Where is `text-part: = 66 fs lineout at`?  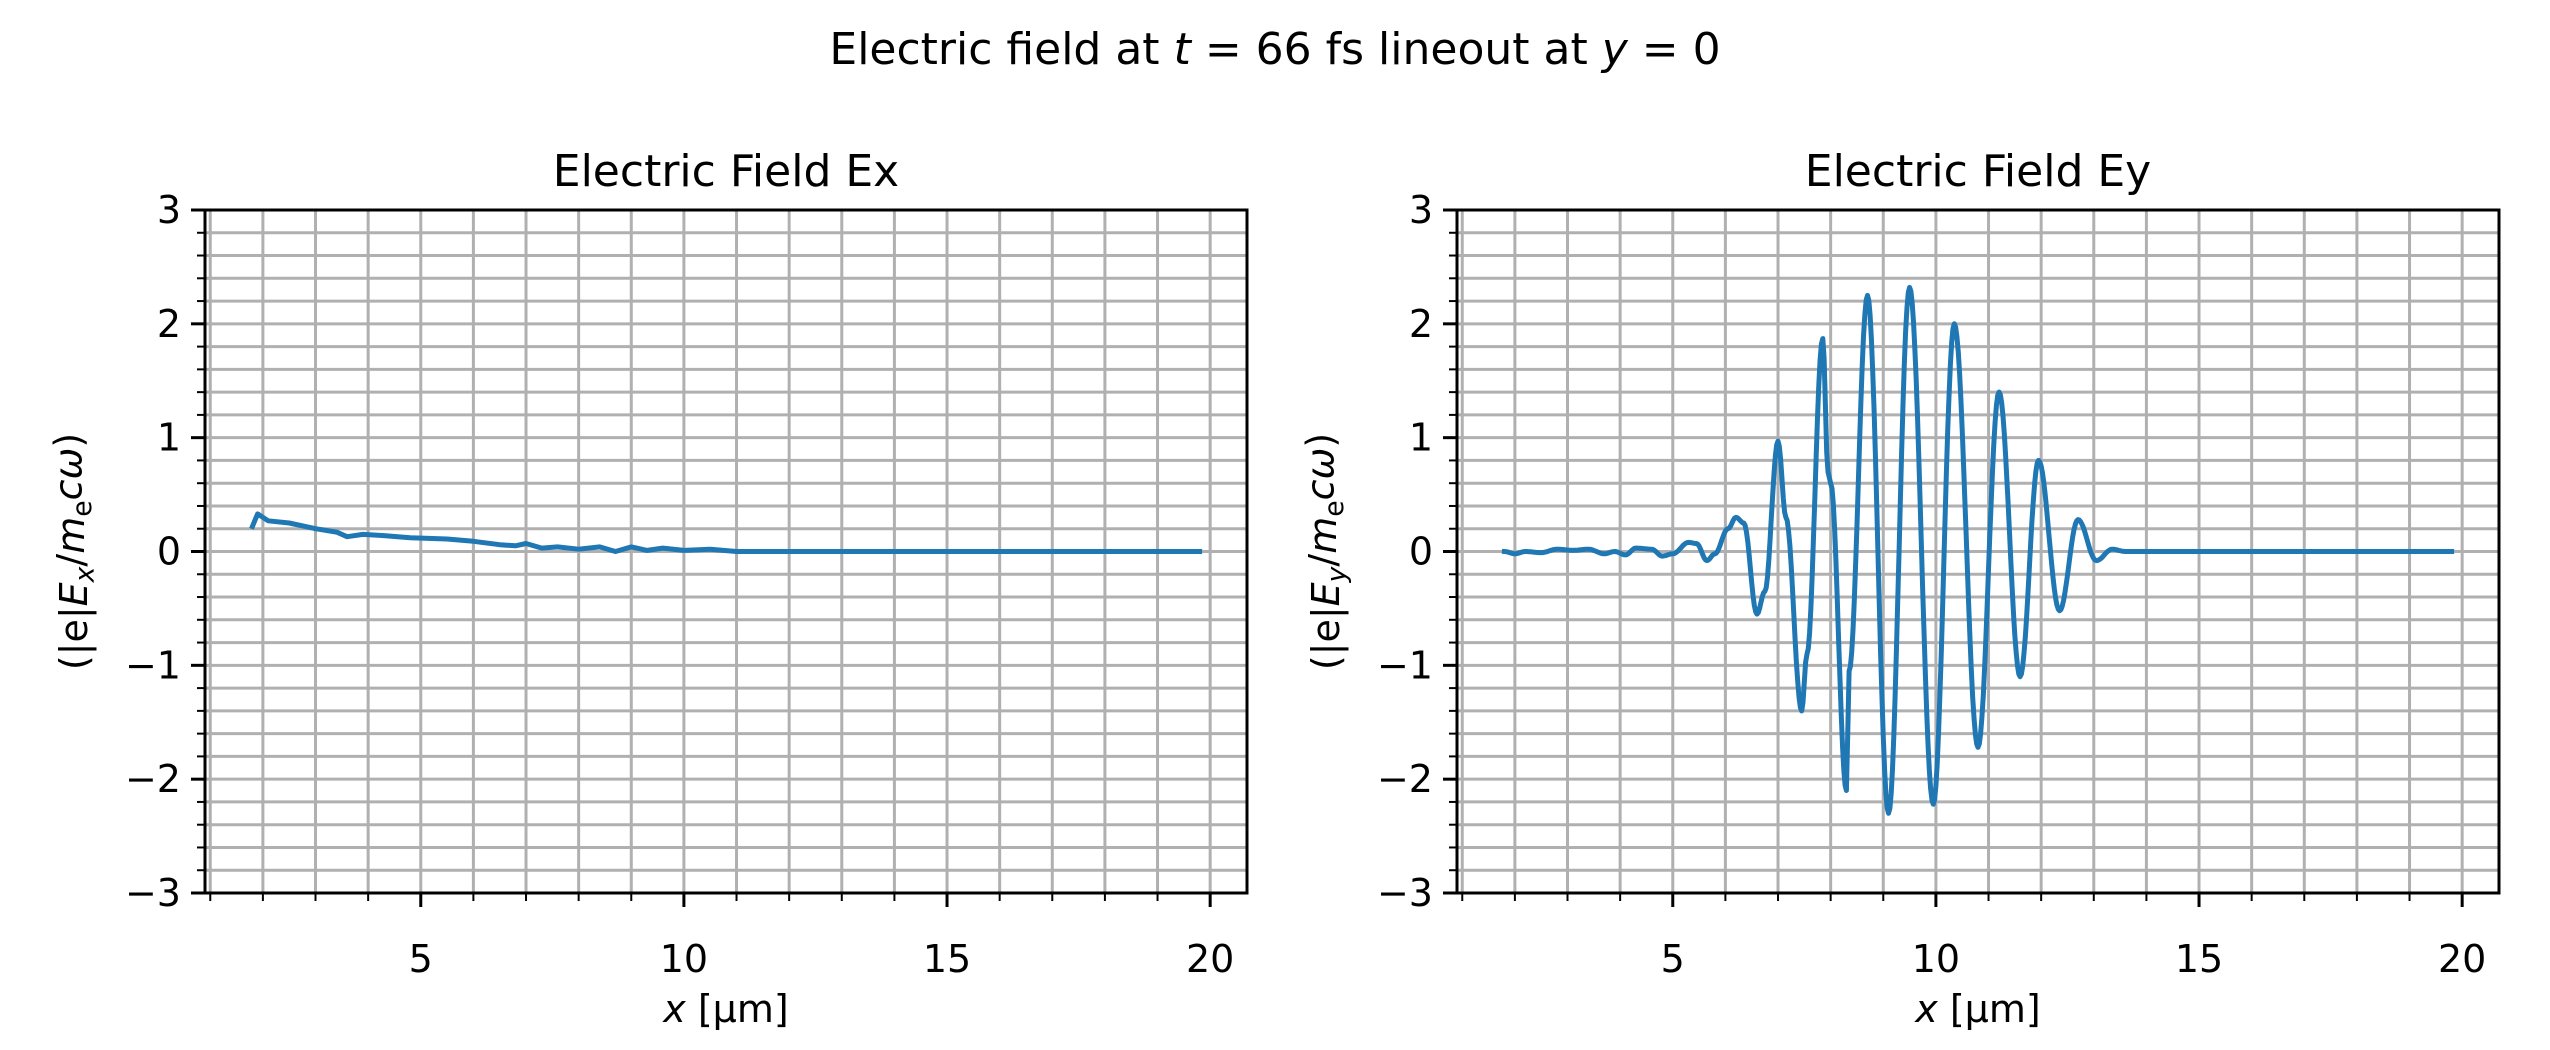 text-part: = 66 fs lineout at is located at coordinates (1396, 49).